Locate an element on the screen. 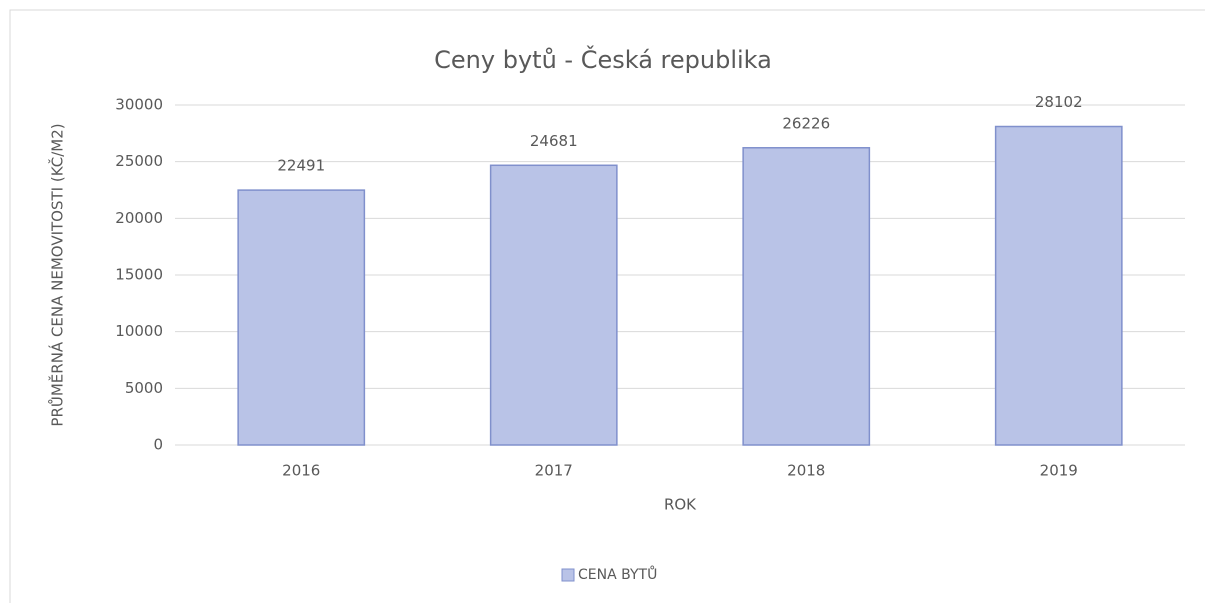 The width and height of the screenshot is (1205, 603). y-tick-label: 5000 is located at coordinates (144, 388).